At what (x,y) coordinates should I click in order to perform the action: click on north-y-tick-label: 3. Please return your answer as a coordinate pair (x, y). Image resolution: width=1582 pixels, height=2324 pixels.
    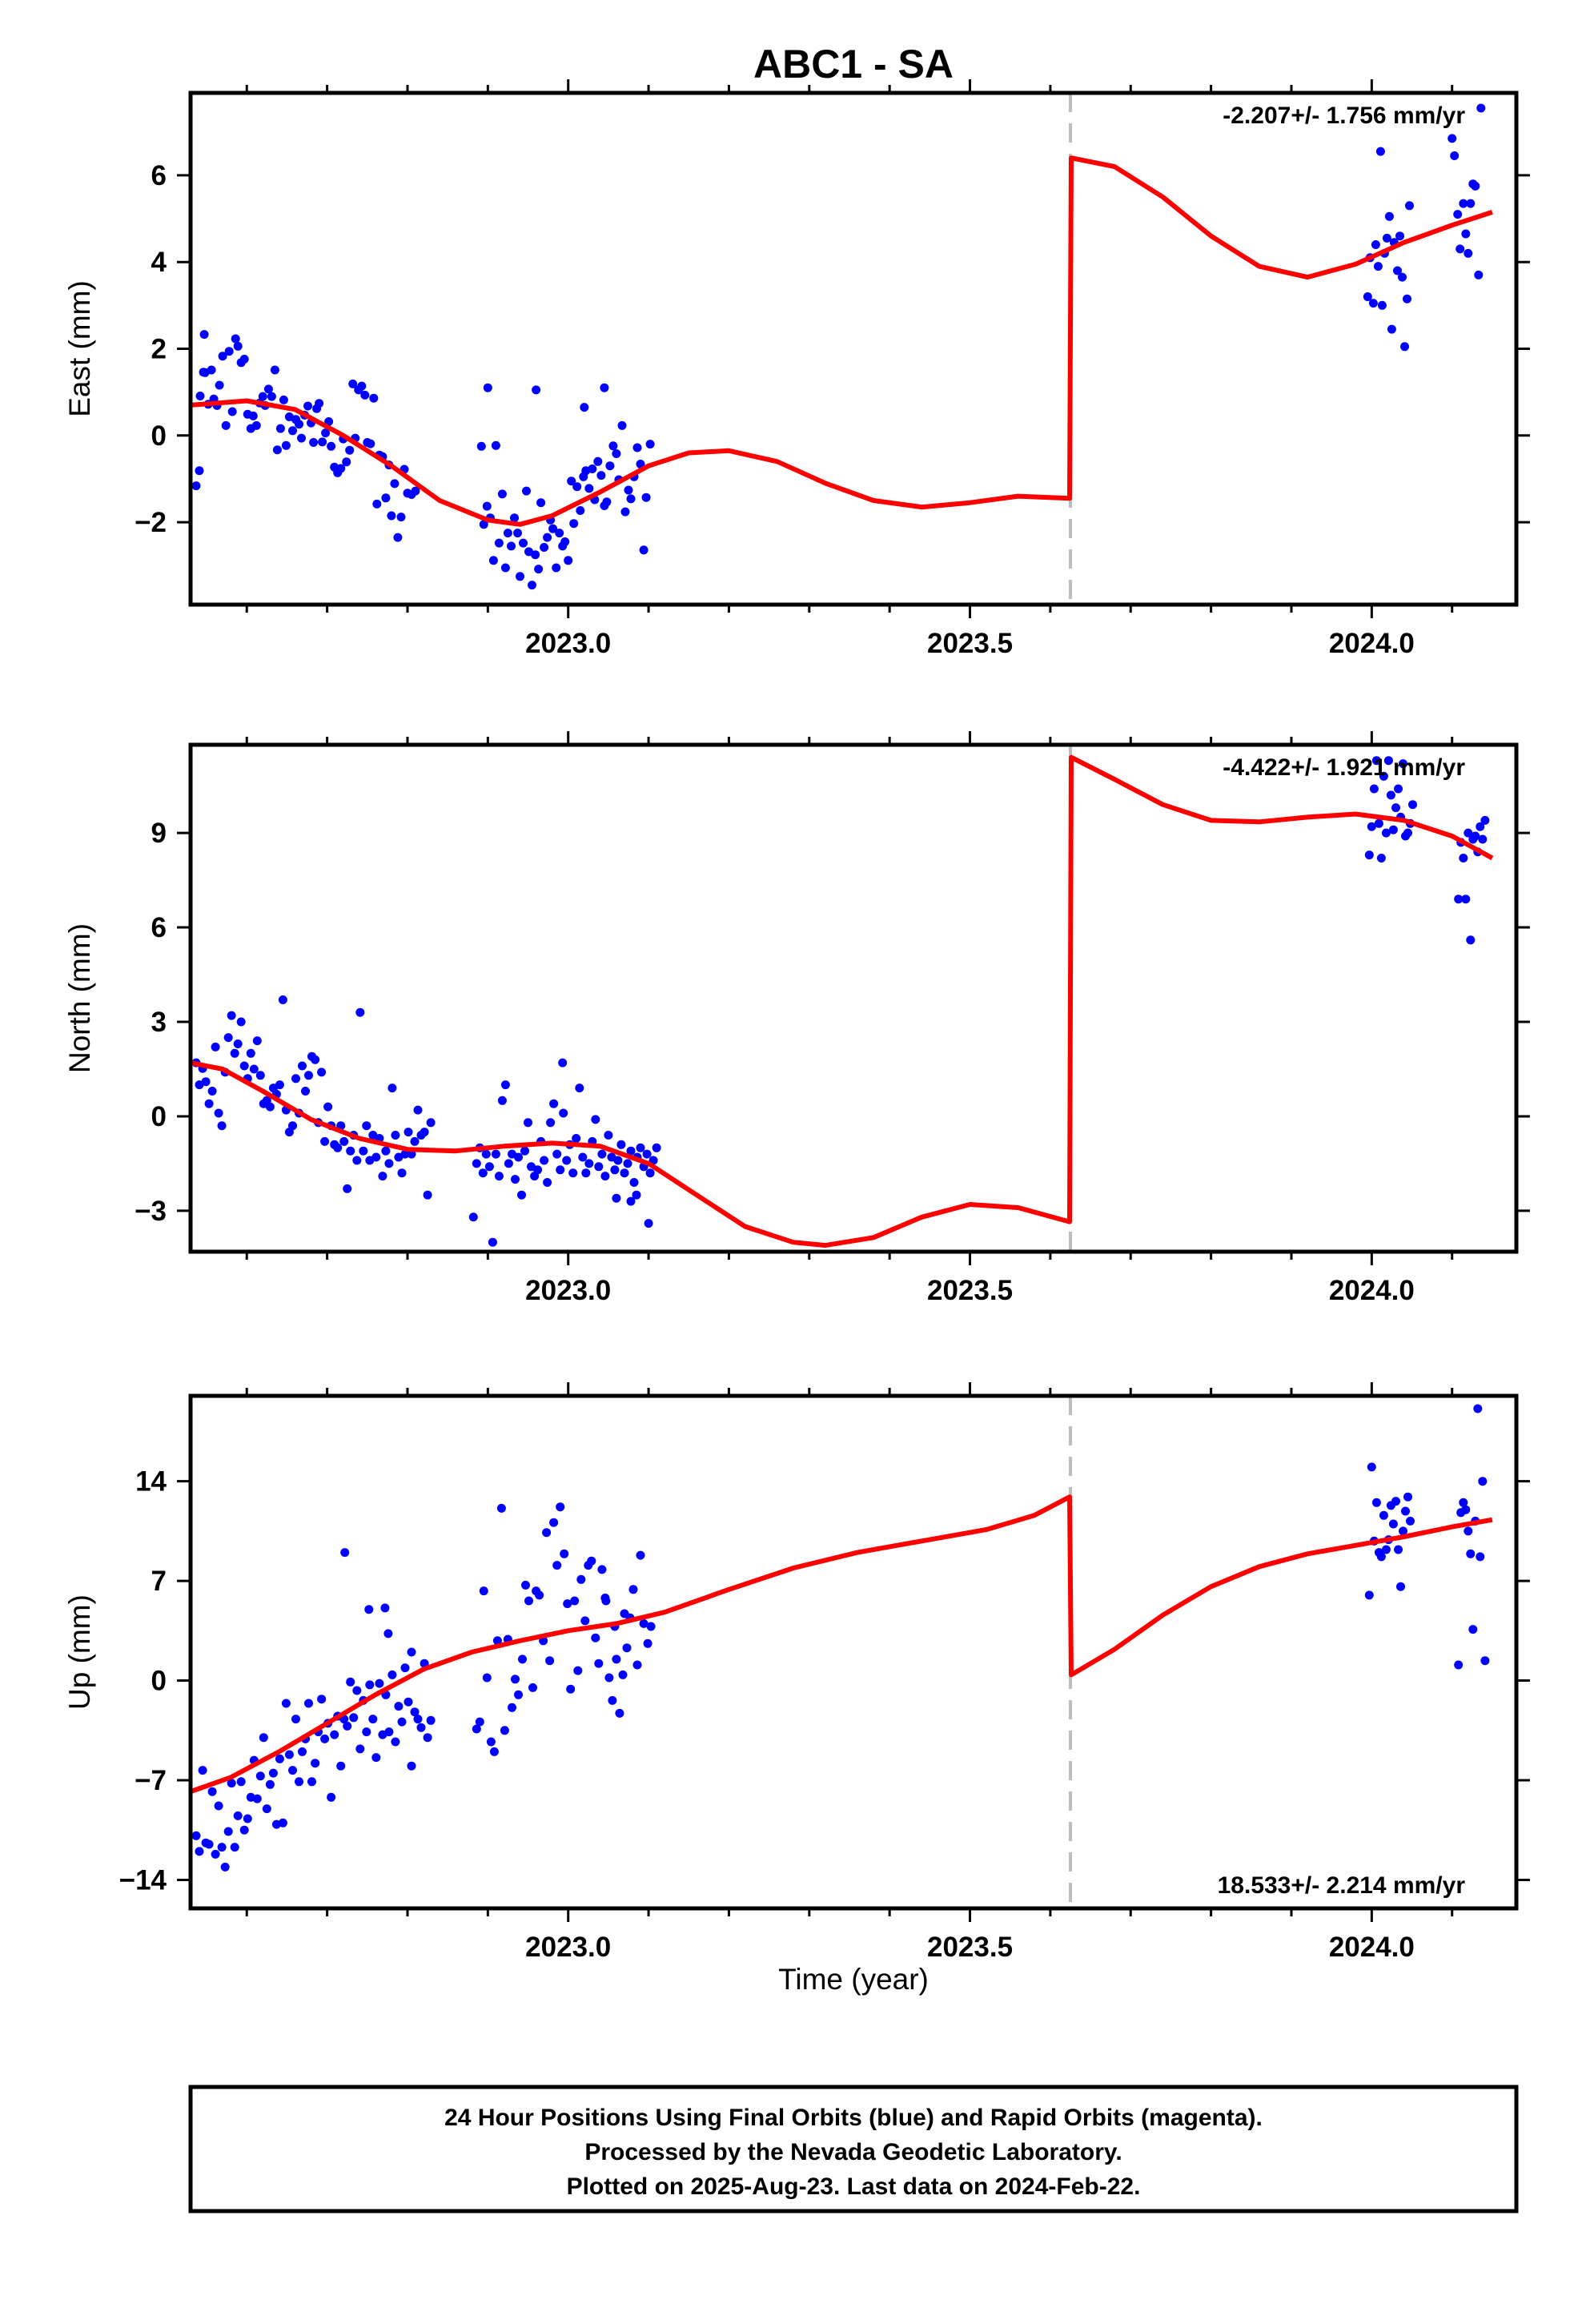
    Looking at the image, I should click on (159, 1022).